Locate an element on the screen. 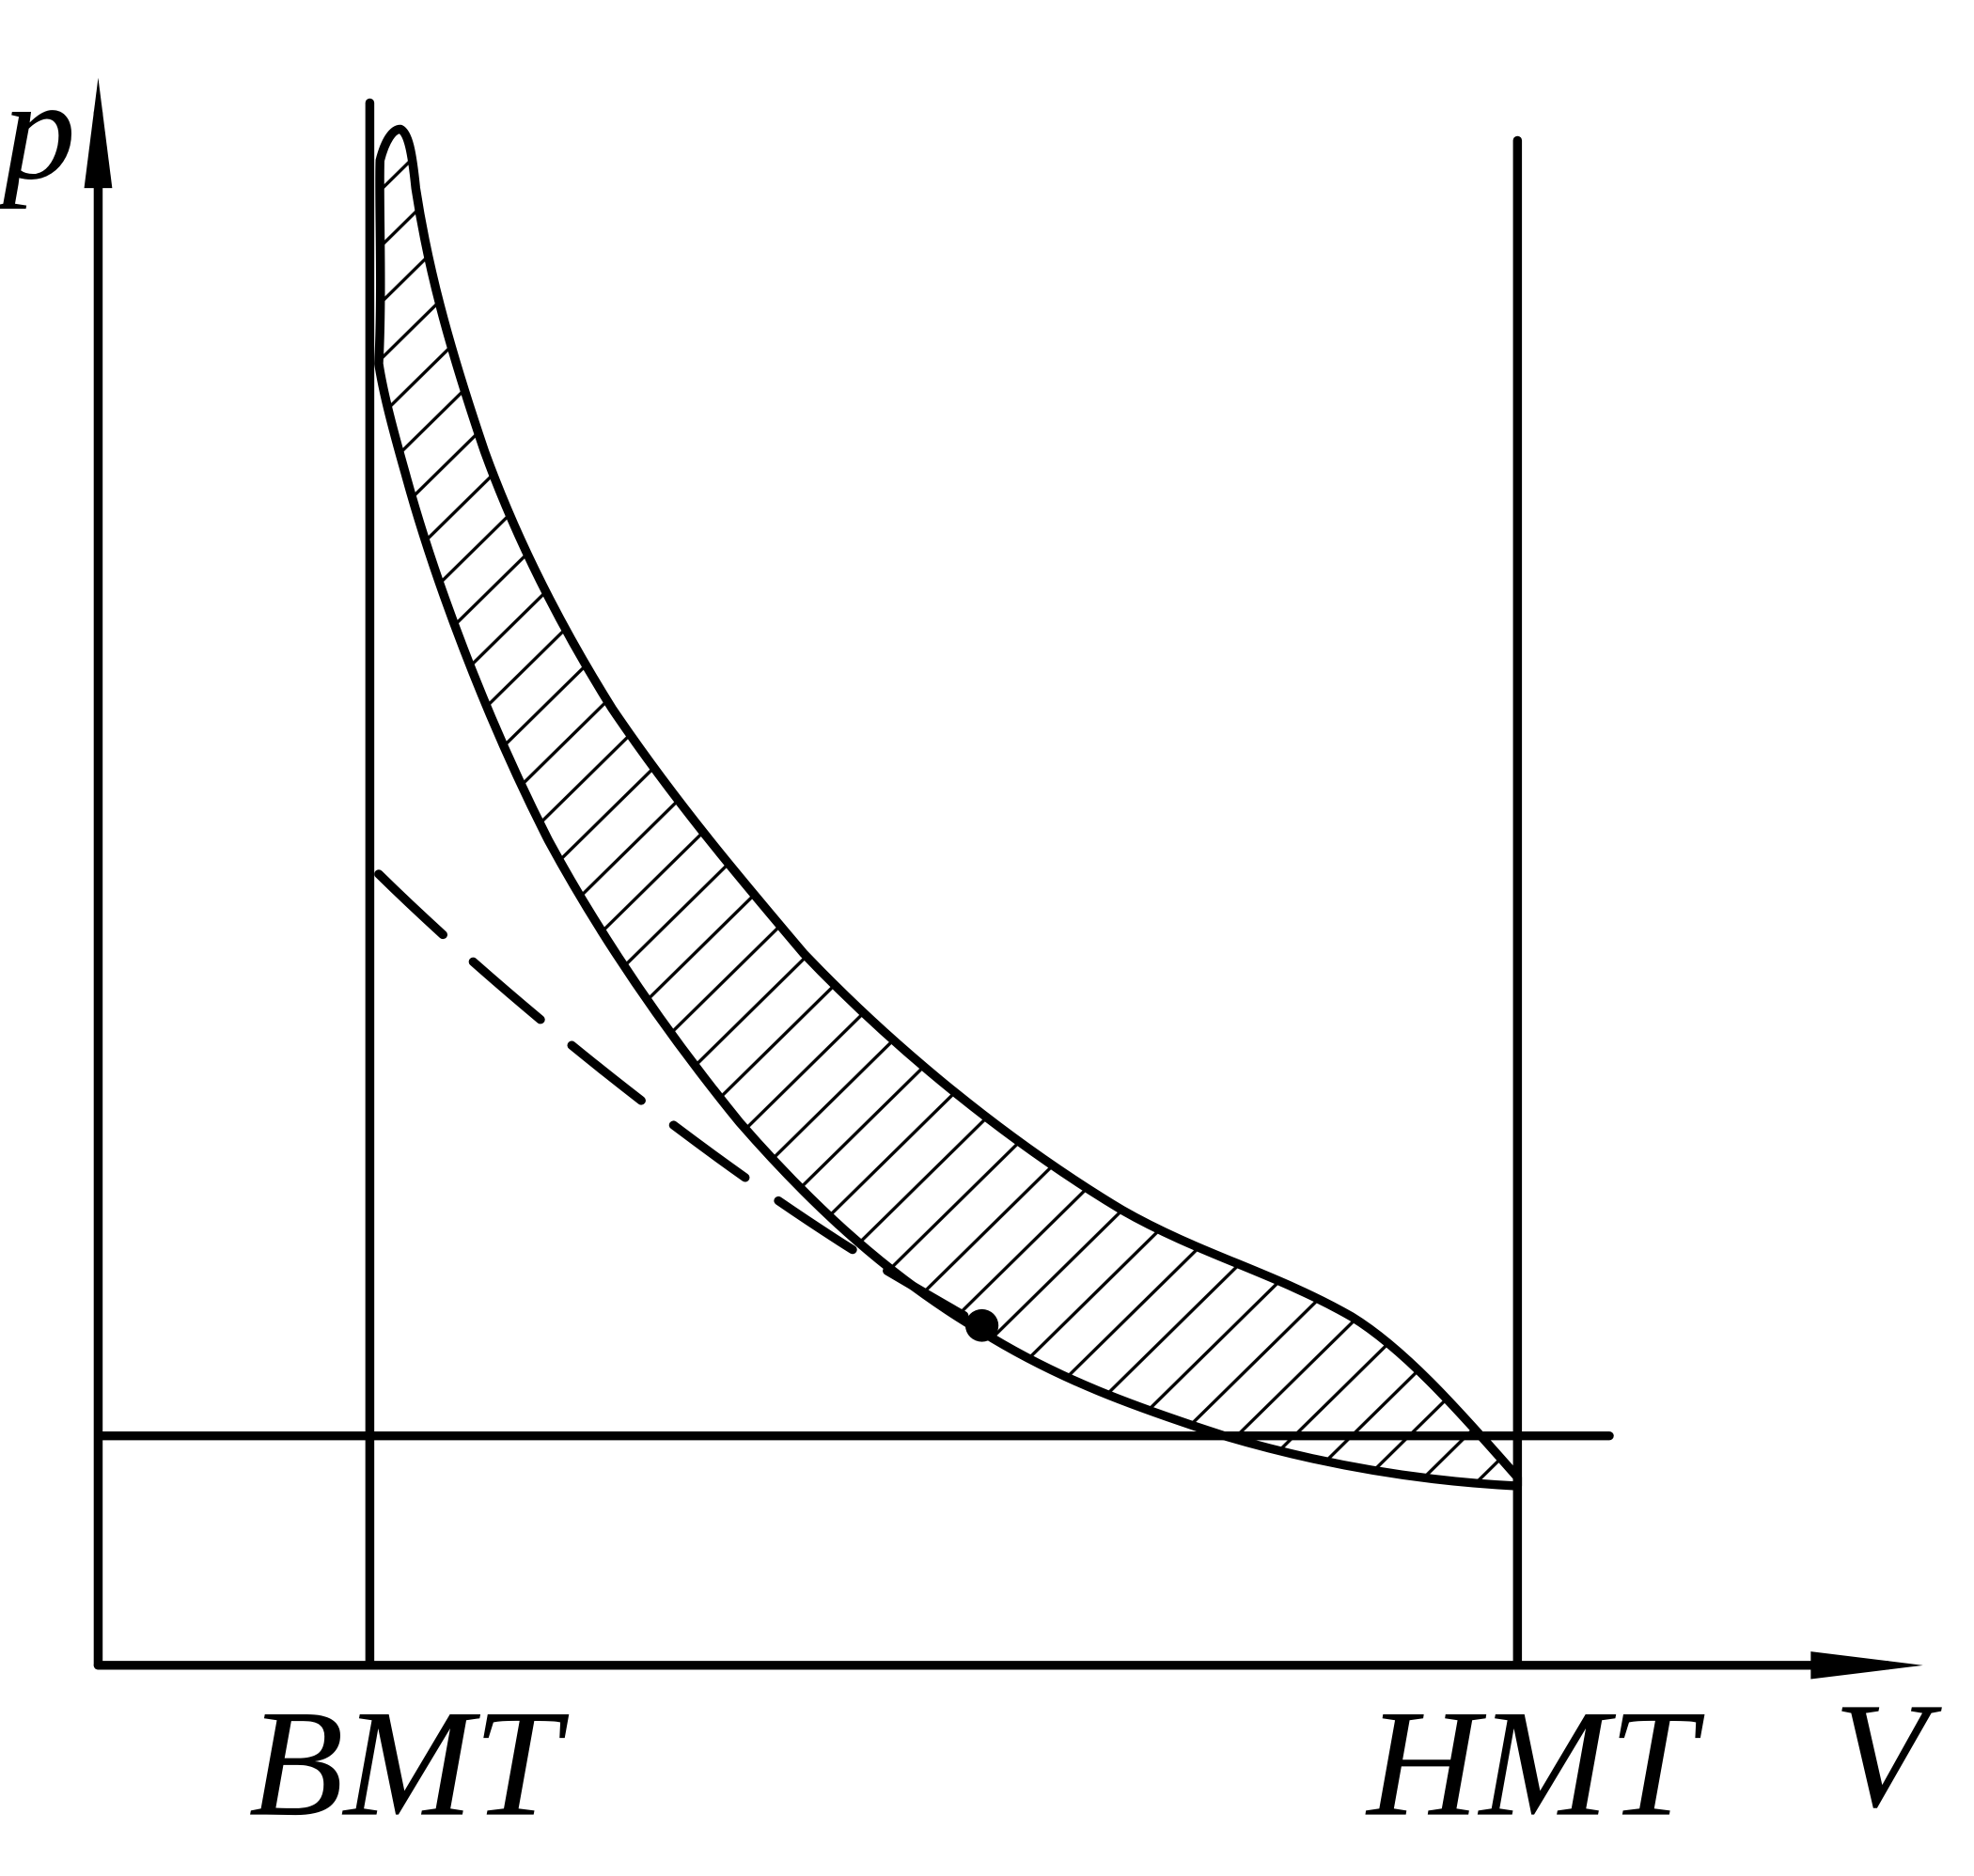 Image resolution: width=1974 pixels, height=1876 pixels. x-axis-label: V is located at coordinates (1888, 1755).